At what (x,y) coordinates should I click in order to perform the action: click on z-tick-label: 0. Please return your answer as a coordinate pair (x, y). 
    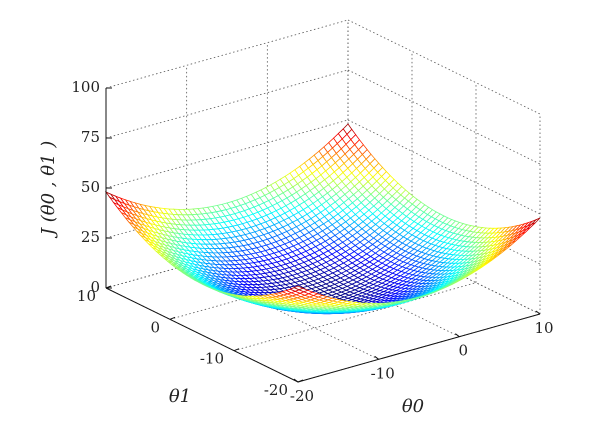
    Looking at the image, I should click on (95, 287).